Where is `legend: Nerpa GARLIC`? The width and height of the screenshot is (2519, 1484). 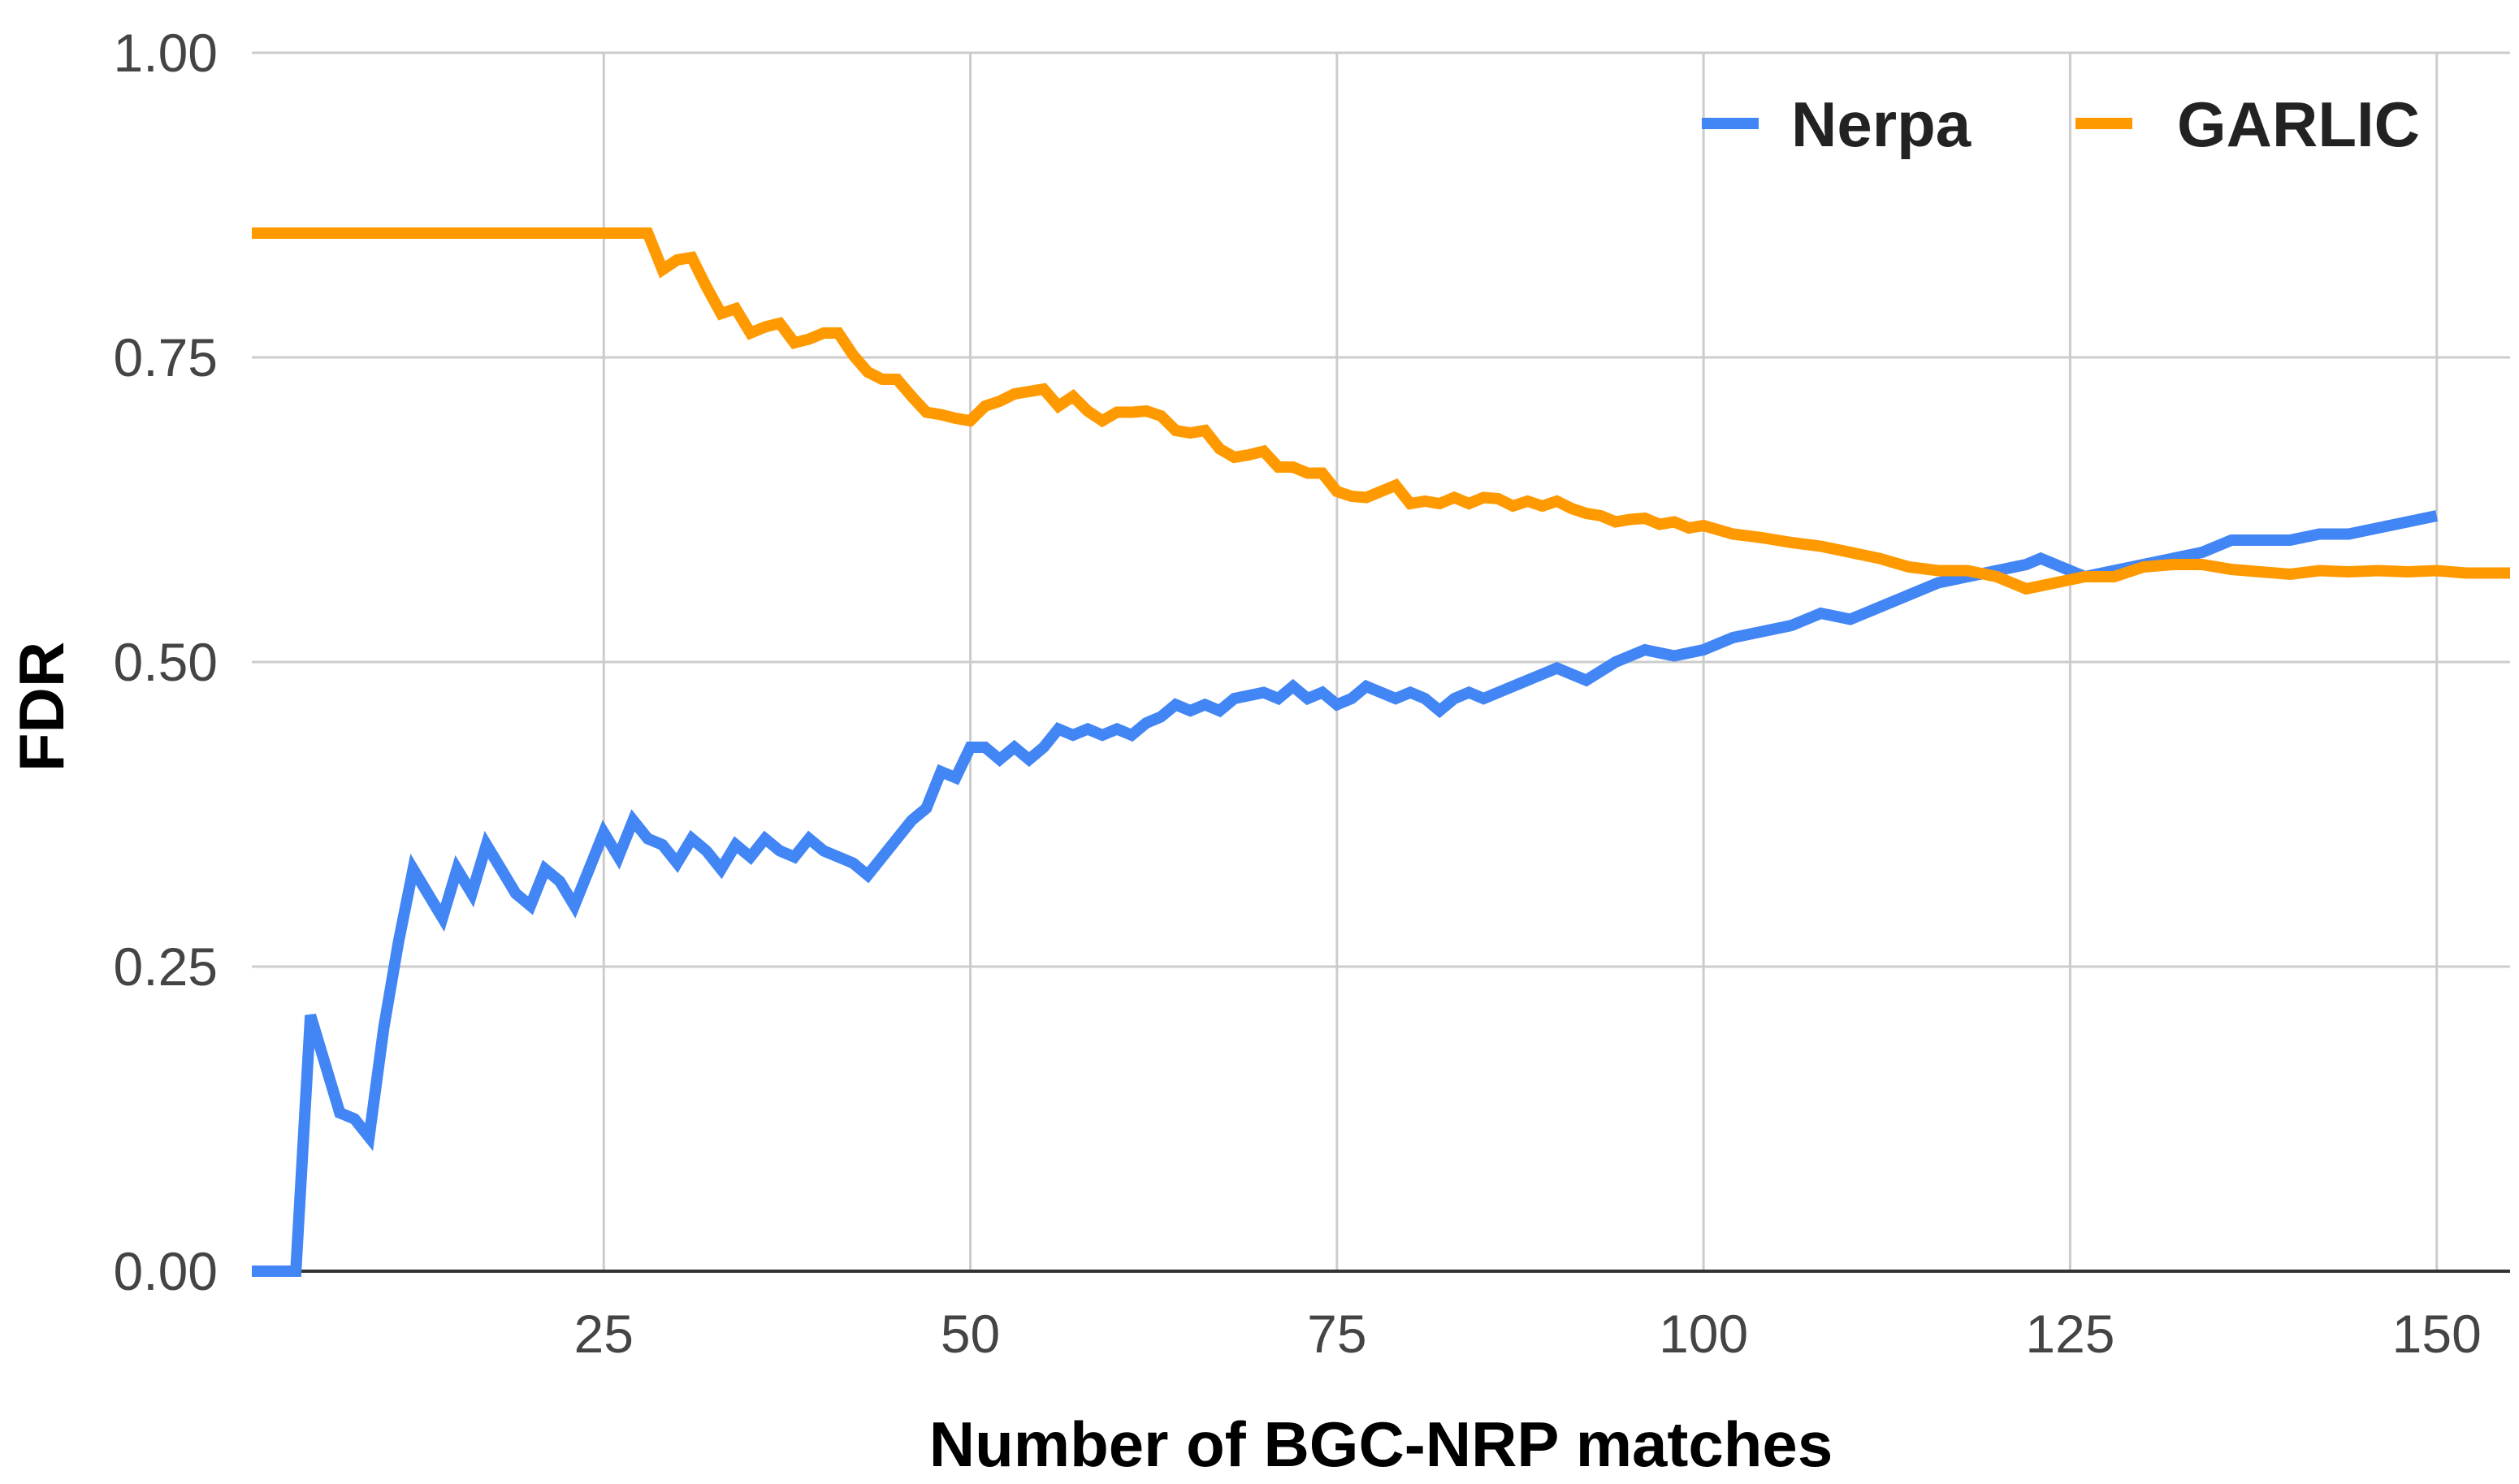 legend: Nerpa GARLIC is located at coordinates (2061, 124).